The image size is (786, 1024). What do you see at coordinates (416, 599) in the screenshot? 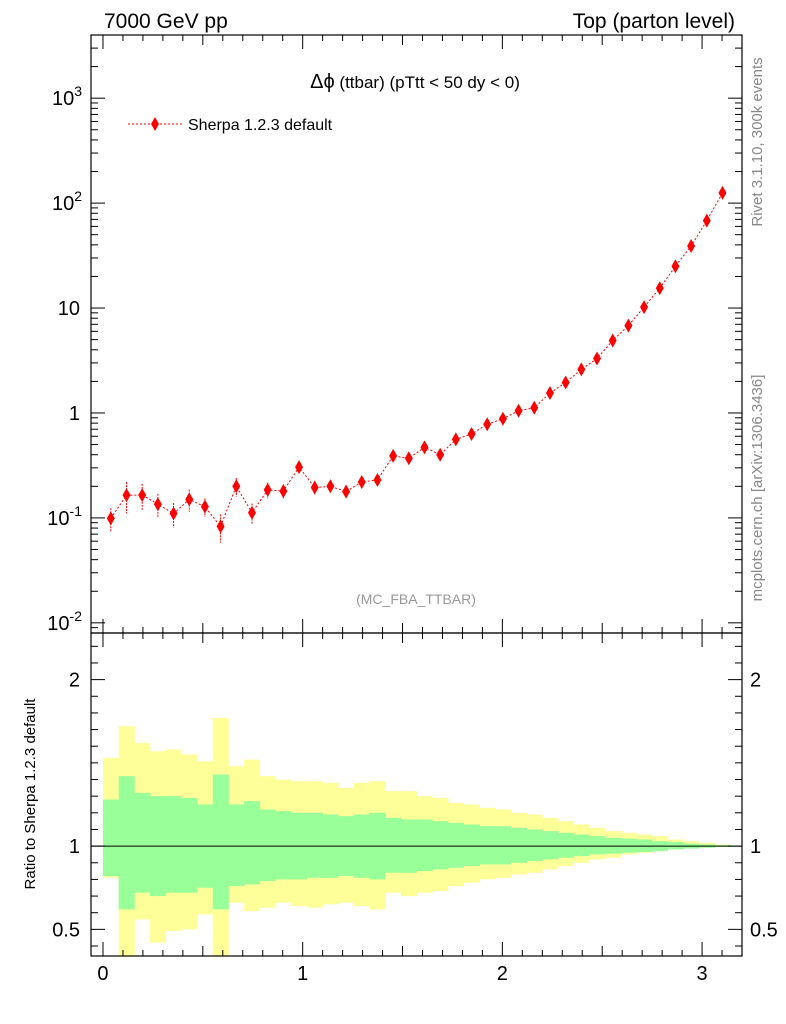
I see `watermark: (MC_FBA_TTBAR)` at bounding box center [416, 599].